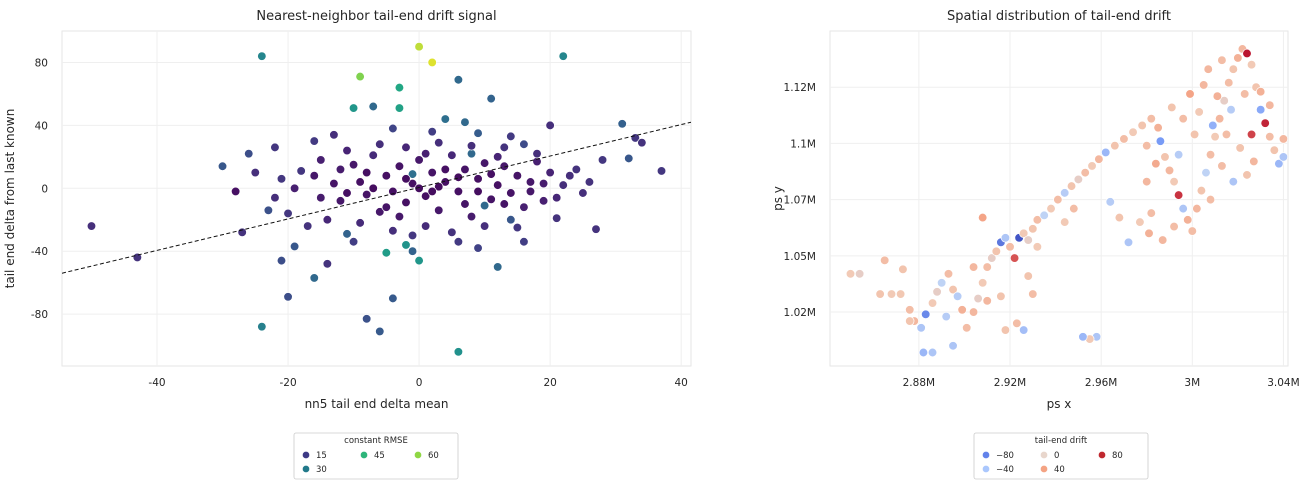 This screenshot has width=1305, height=494. Describe the element at coordinates (1101, 383) in the screenshot. I see `x-tick-label: 2.96M` at that location.